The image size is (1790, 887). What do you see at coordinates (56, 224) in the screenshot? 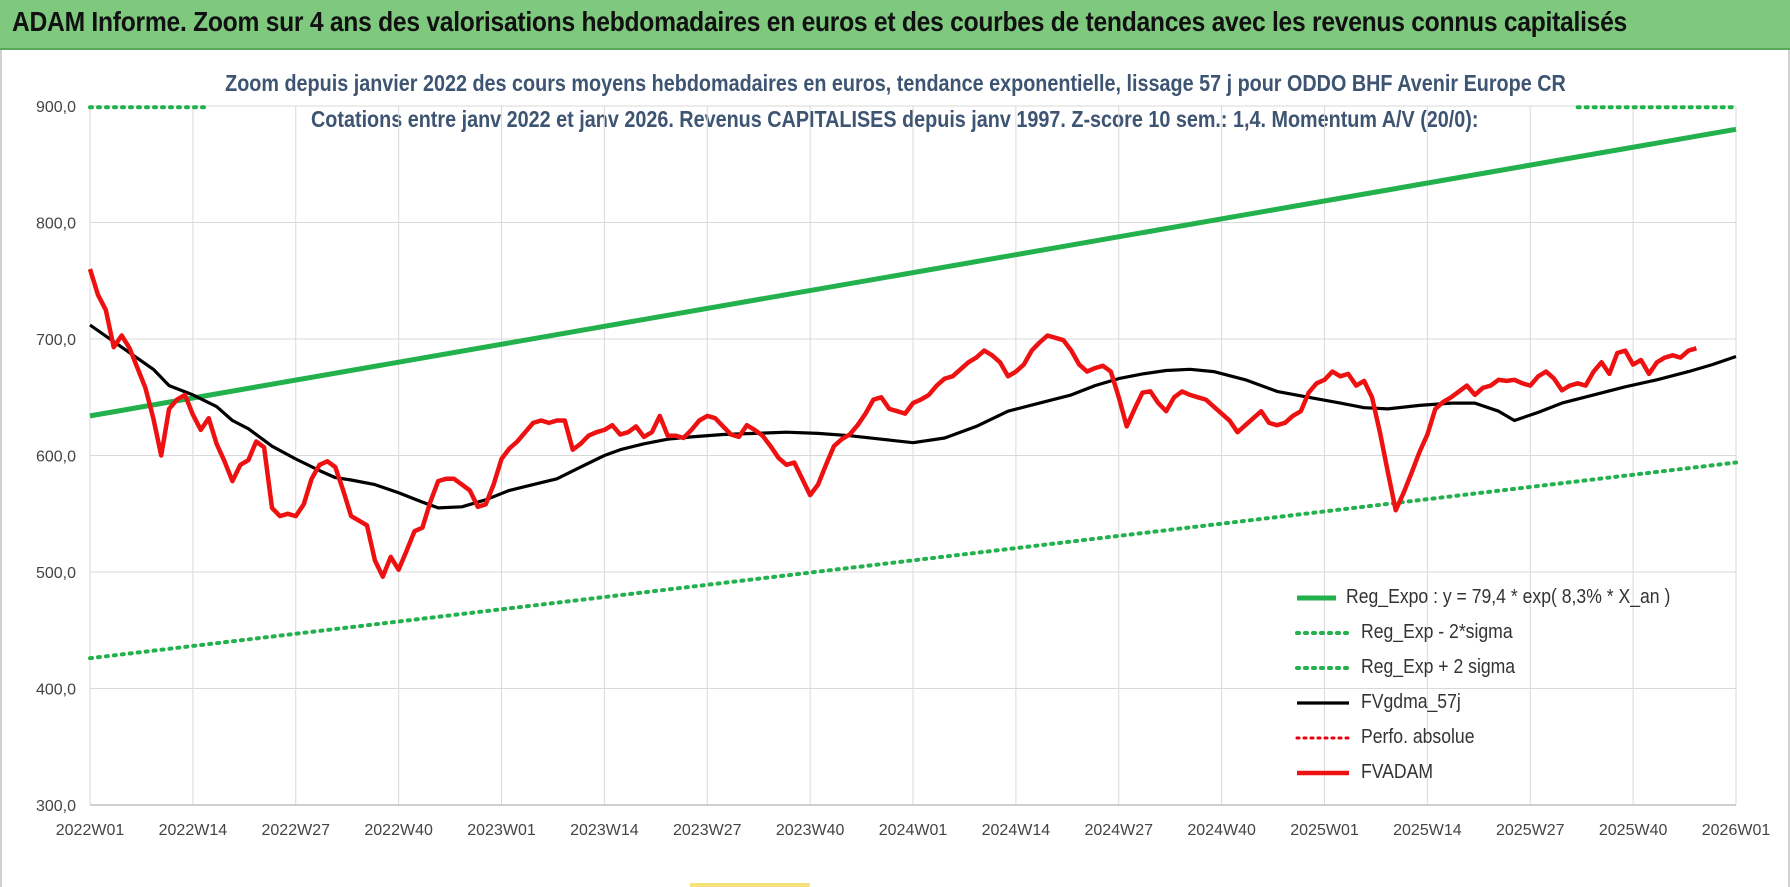
I see `y-tick-label: 800,0` at bounding box center [56, 224].